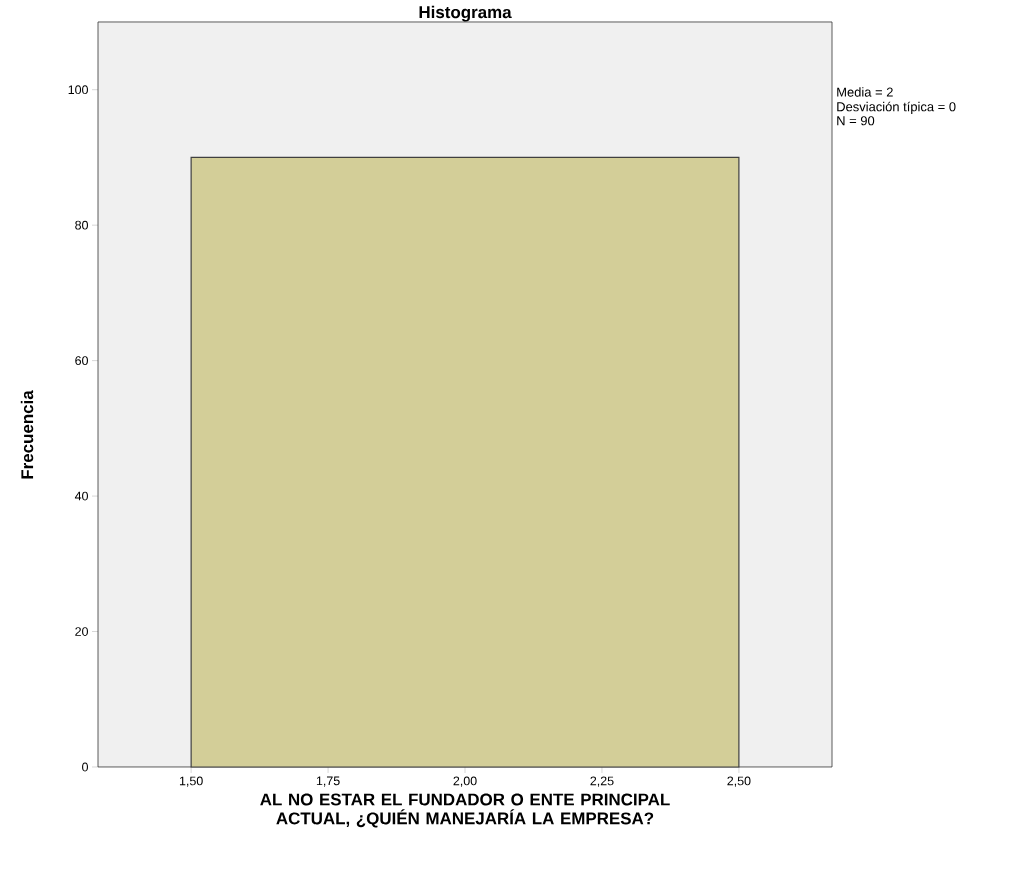 The width and height of the screenshot is (1027, 870). I want to click on text: N = 90, so click(856, 121).